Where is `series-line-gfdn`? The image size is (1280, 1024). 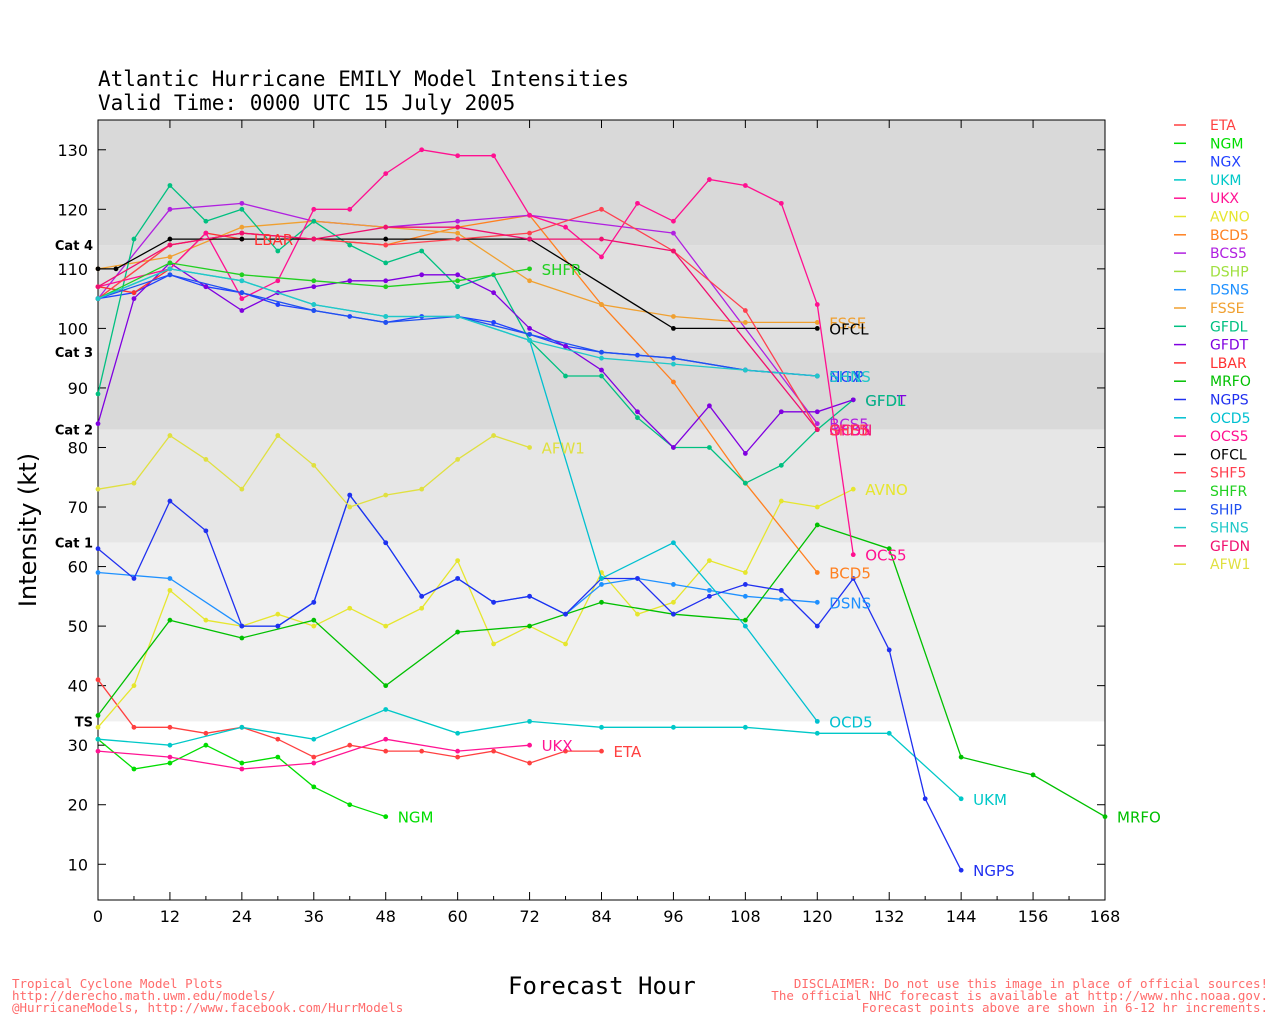
series-line-gfdn is located at coordinates (457, 328).